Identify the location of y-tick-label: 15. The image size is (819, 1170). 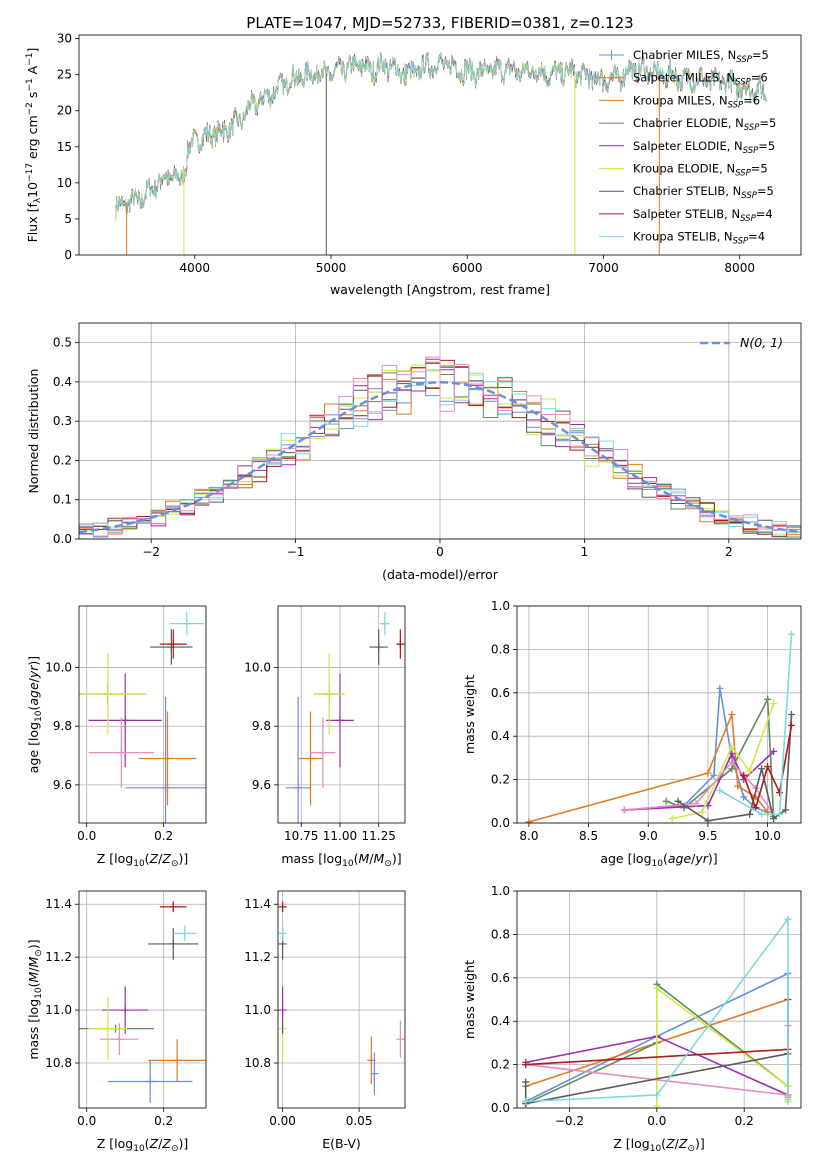
(64, 147).